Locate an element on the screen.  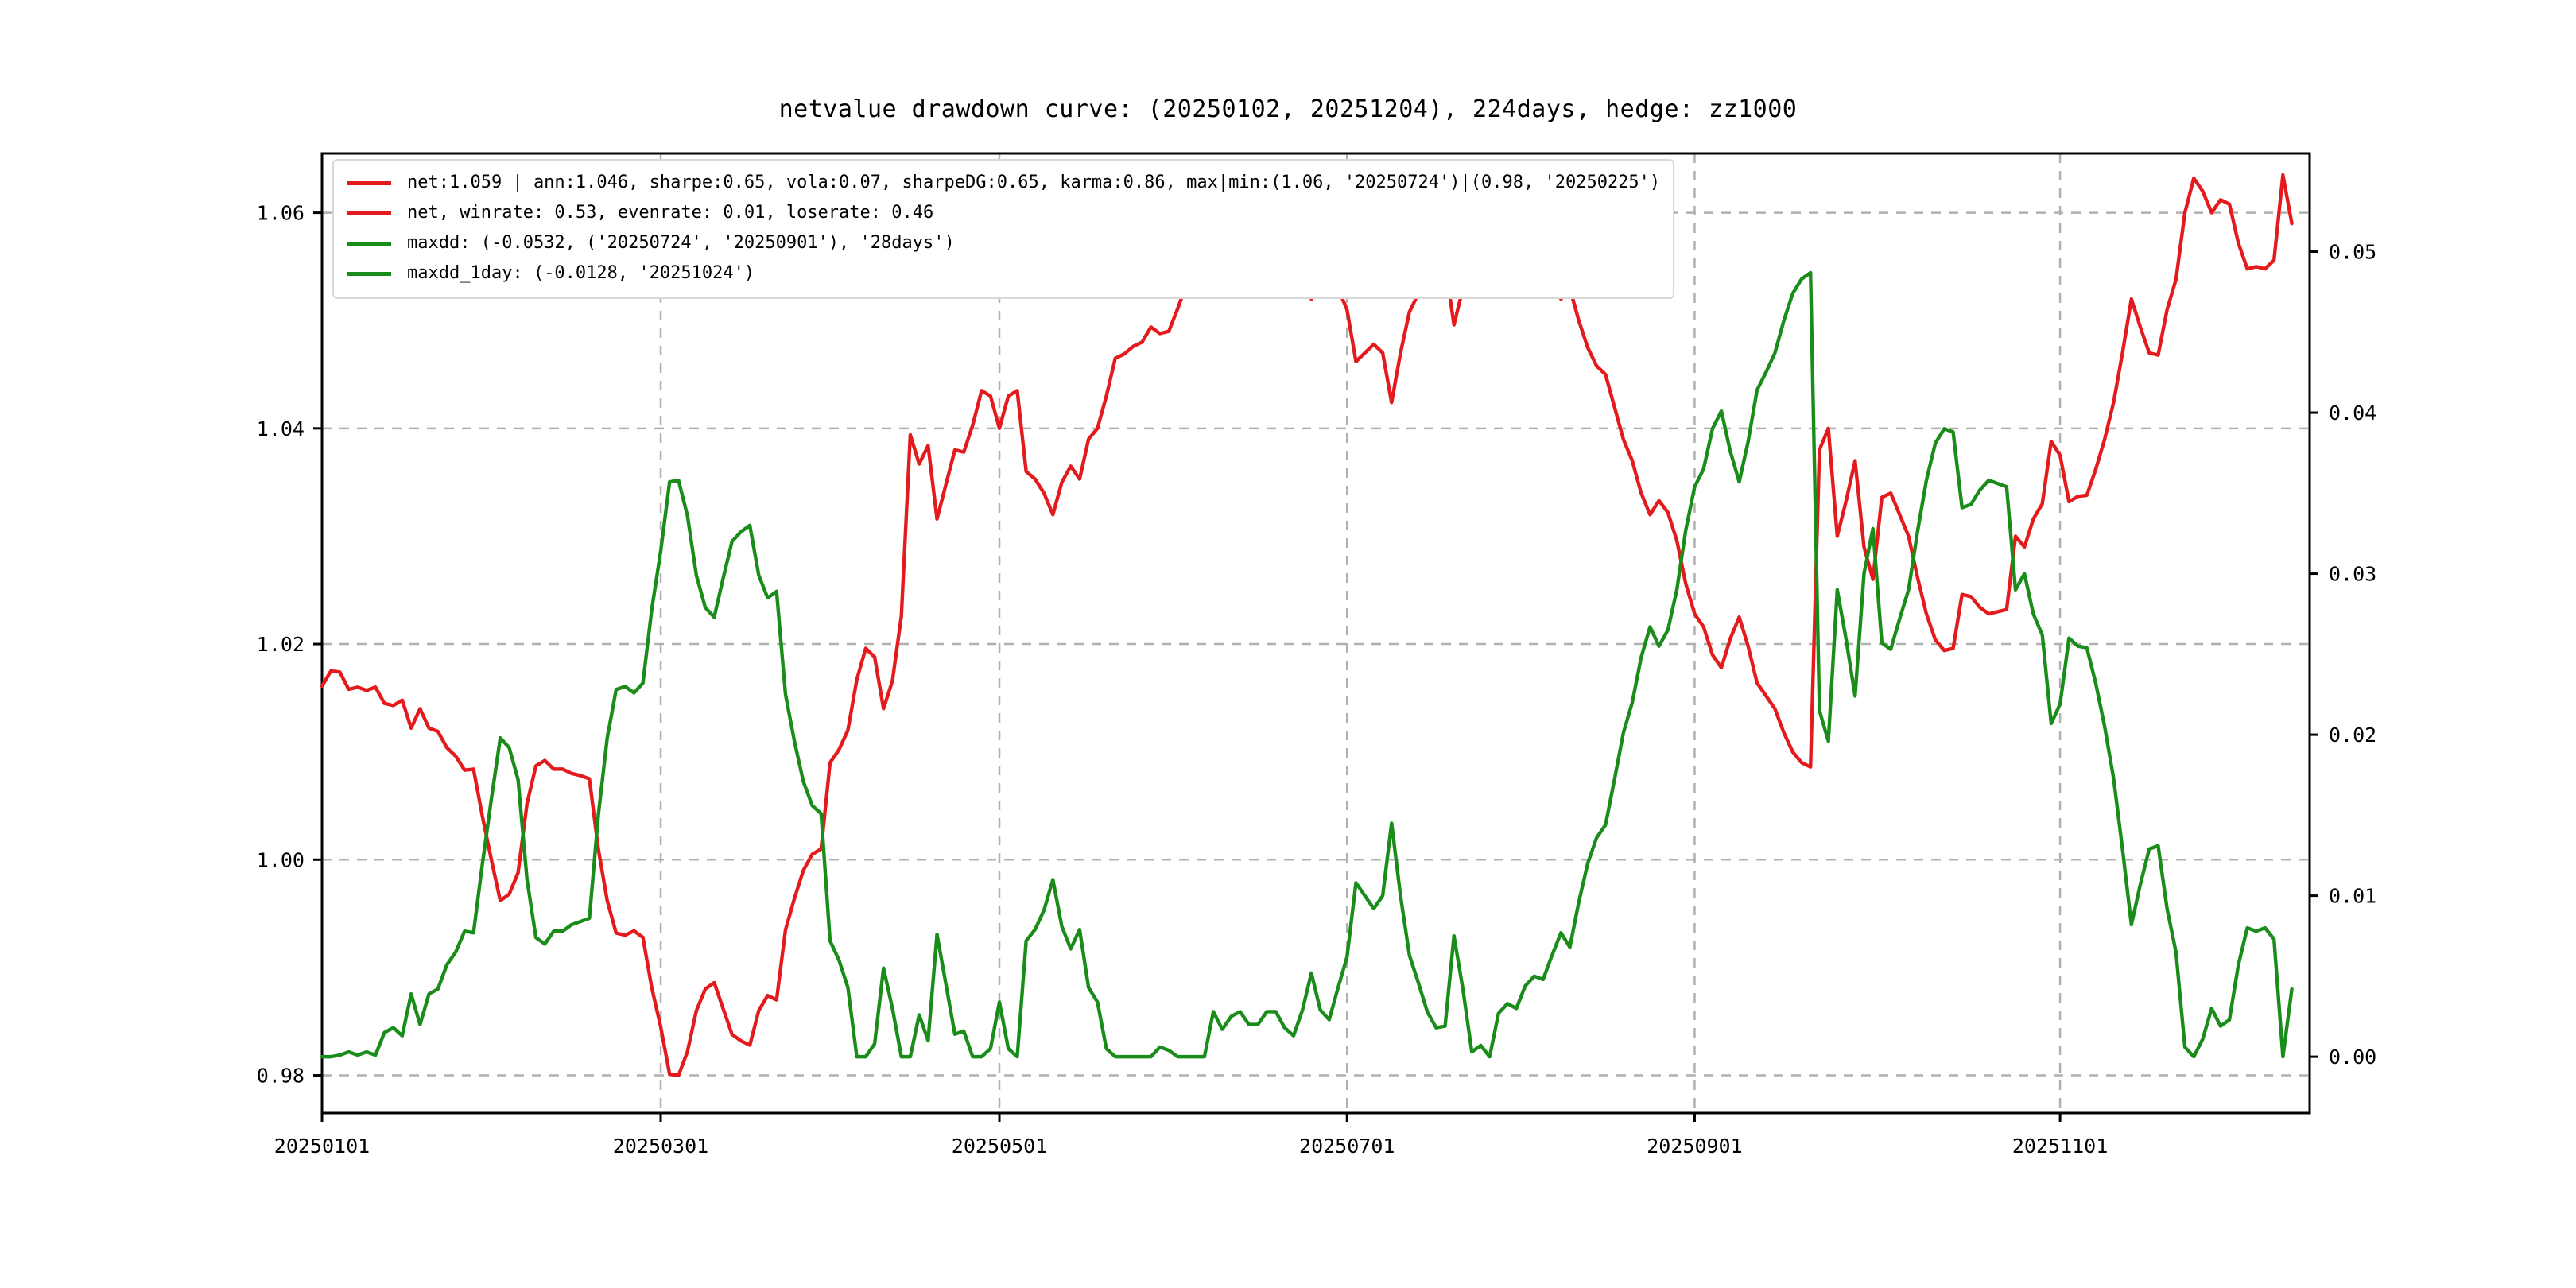
right-axis-tick-label: 0.05 is located at coordinates (2352, 252).